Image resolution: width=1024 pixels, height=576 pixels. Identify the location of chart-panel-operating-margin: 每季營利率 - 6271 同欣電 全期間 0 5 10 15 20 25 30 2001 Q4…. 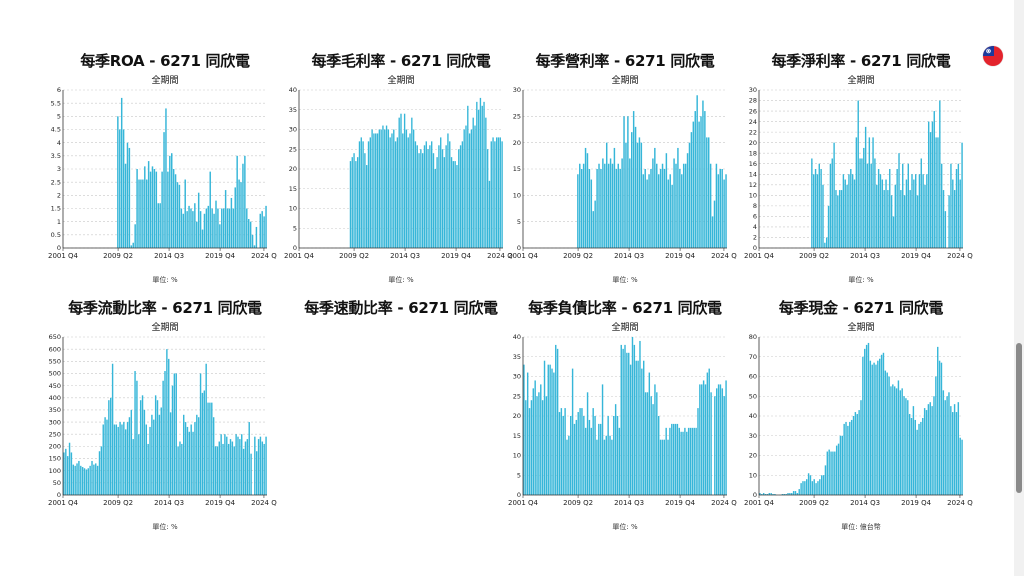
(625, 168).